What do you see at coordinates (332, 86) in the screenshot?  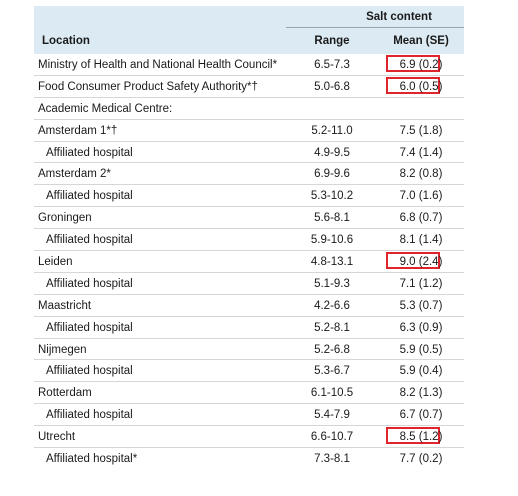 I see `range-cell: 5.0-6.8` at bounding box center [332, 86].